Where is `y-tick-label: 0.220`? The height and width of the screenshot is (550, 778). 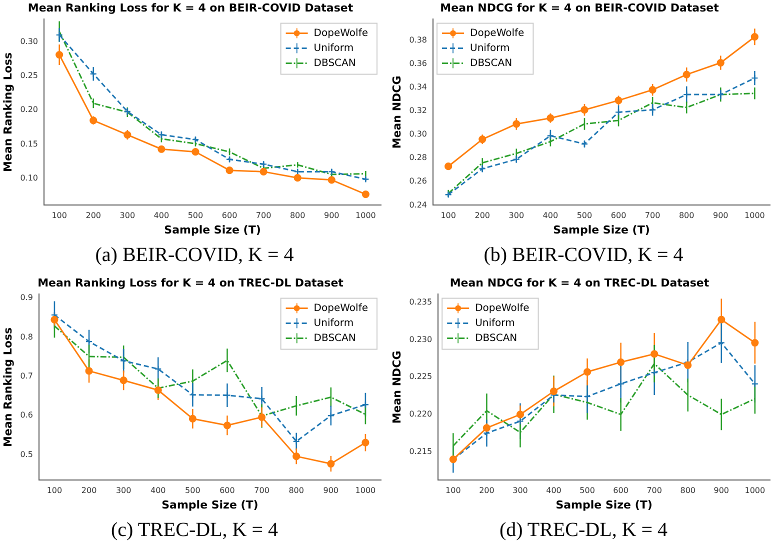
y-tick-label: 0.220 is located at coordinates (420, 414).